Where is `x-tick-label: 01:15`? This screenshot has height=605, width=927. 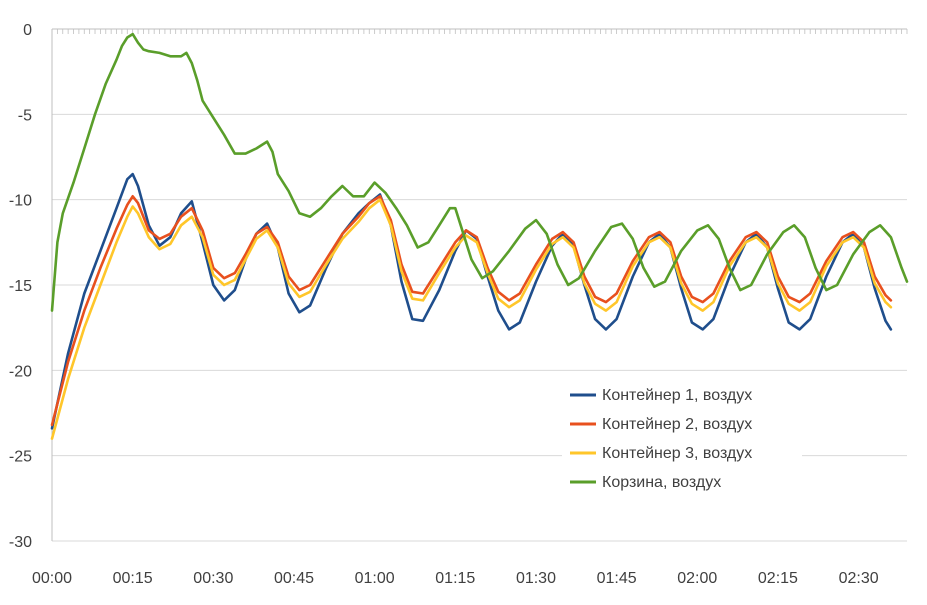
x-tick-label: 01:15 is located at coordinates (455, 578).